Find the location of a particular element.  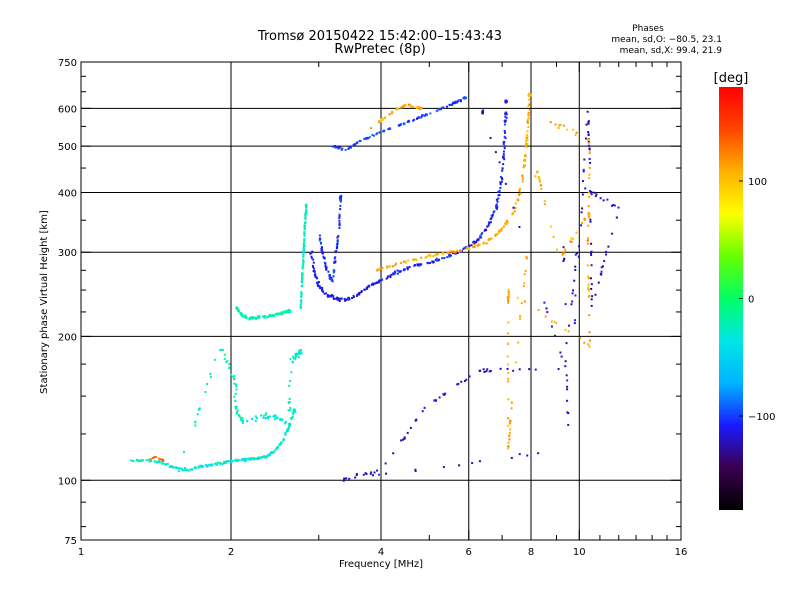

x-axis-label: Frequency [MHz] is located at coordinates (381, 564).